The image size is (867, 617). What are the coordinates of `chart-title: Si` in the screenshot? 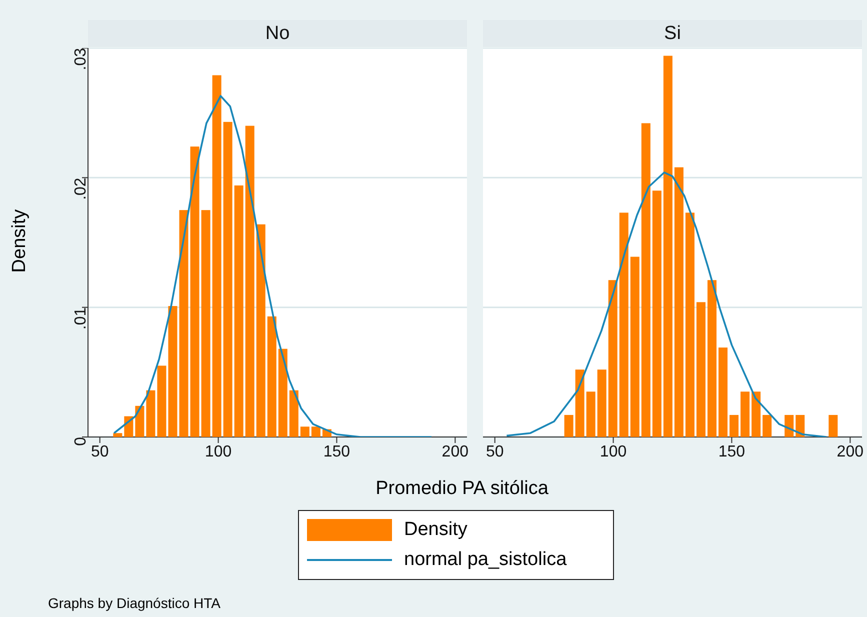 It's located at (672, 33).